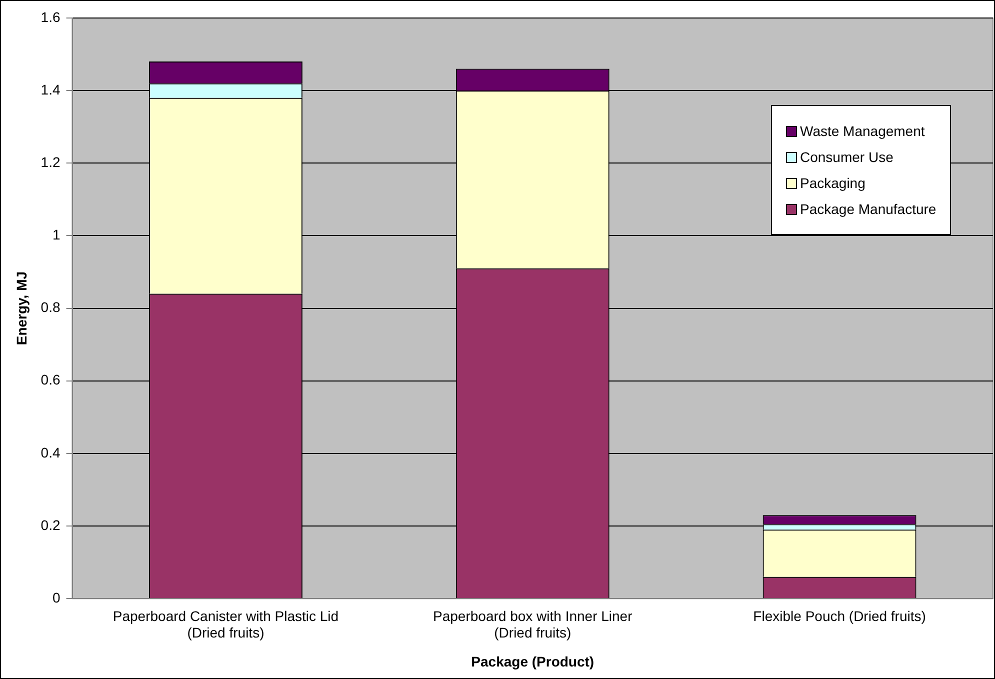  Describe the element at coordinates (833, 183) in the screenshot. I see `legend-label: Packaging` at that location.